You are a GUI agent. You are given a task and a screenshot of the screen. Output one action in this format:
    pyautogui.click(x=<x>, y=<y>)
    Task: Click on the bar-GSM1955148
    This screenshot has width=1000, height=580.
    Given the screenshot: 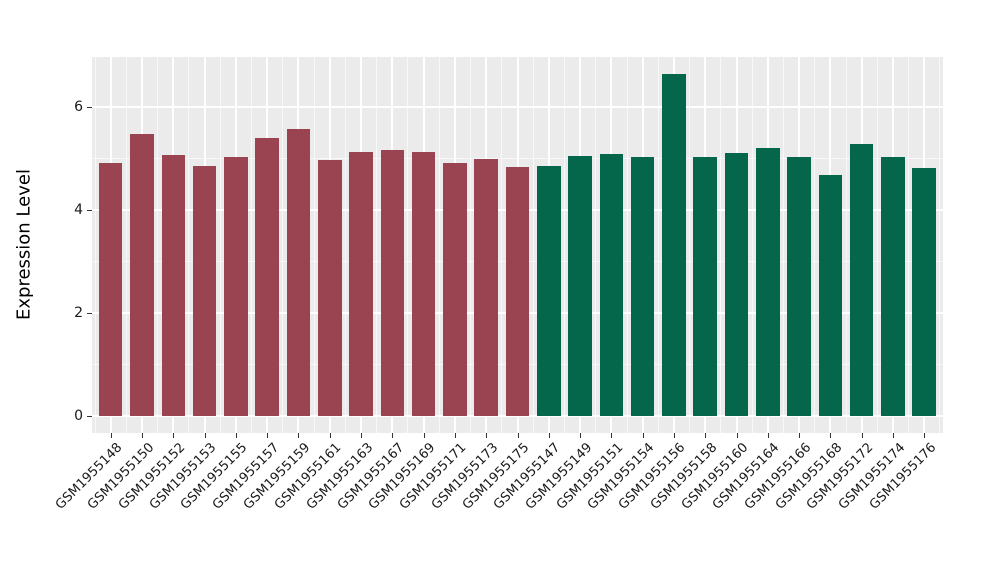 What is the action you would take?
    pyautogui.click(x=111, y=289)
    